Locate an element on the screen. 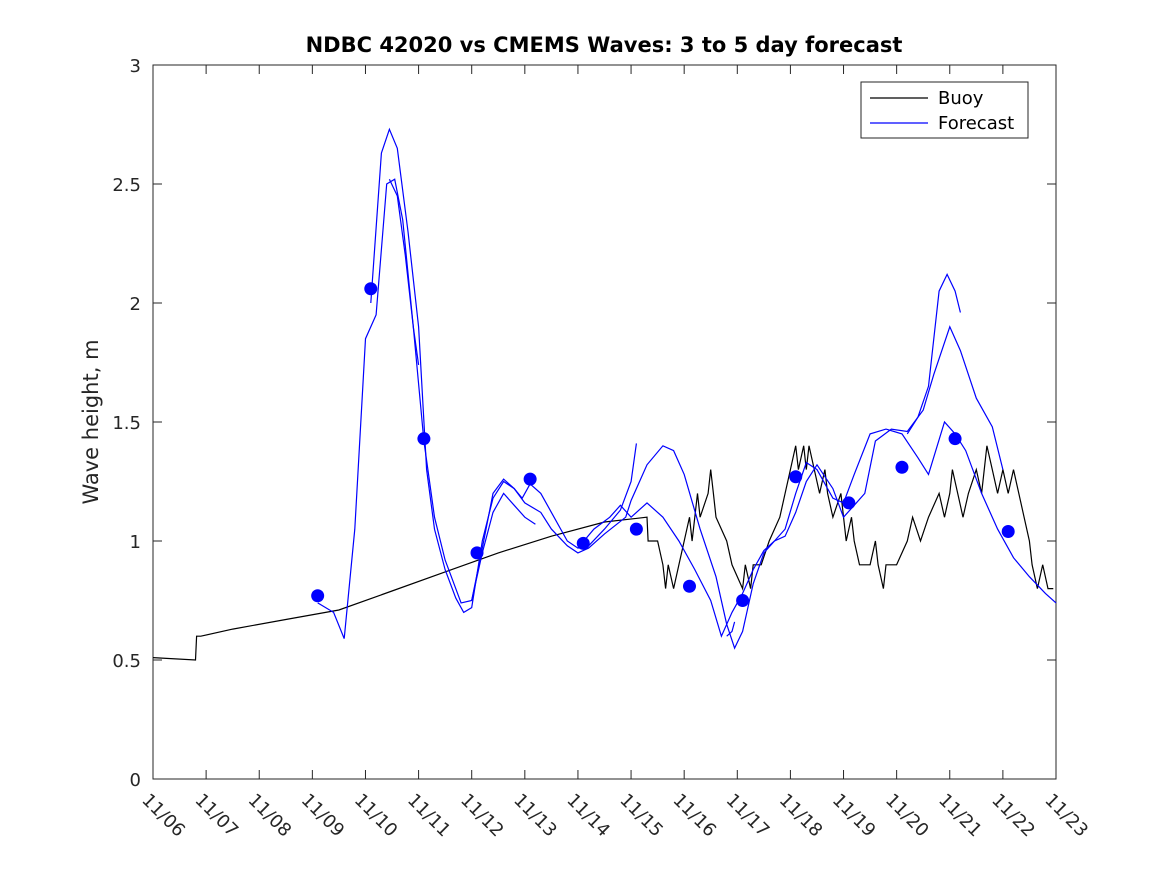 Image resolution: width=1167 pixels, height=875 pixels. y-tick-label: 1.5 is located at coordinates (126, 423).